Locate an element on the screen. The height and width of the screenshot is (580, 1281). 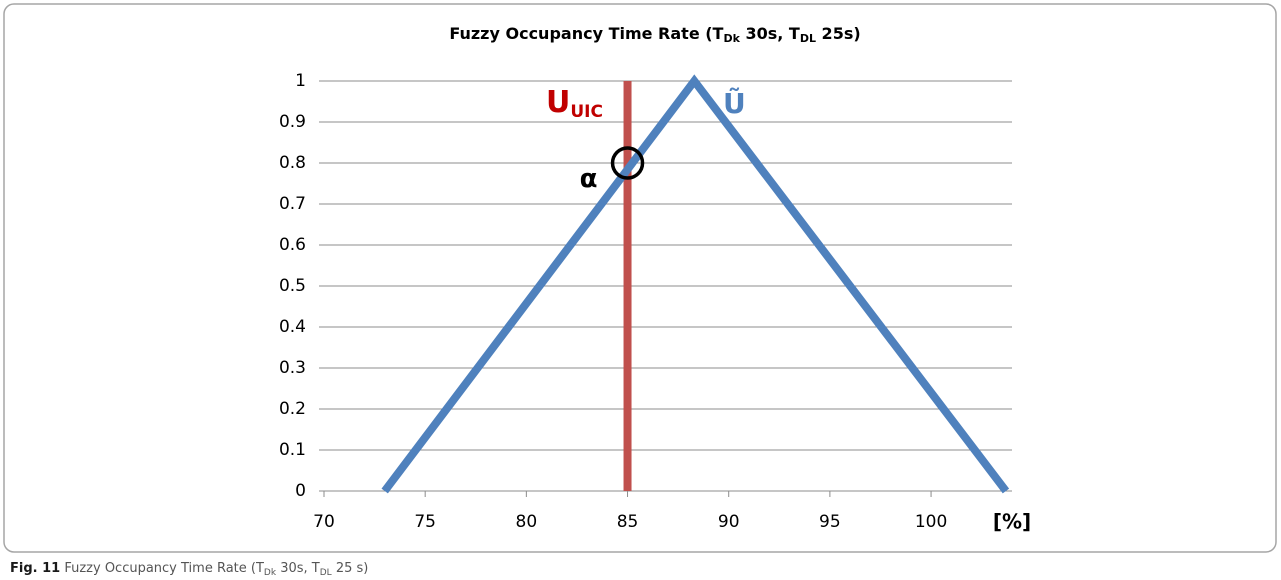
annotation: α is located at coordinates (589, 179).